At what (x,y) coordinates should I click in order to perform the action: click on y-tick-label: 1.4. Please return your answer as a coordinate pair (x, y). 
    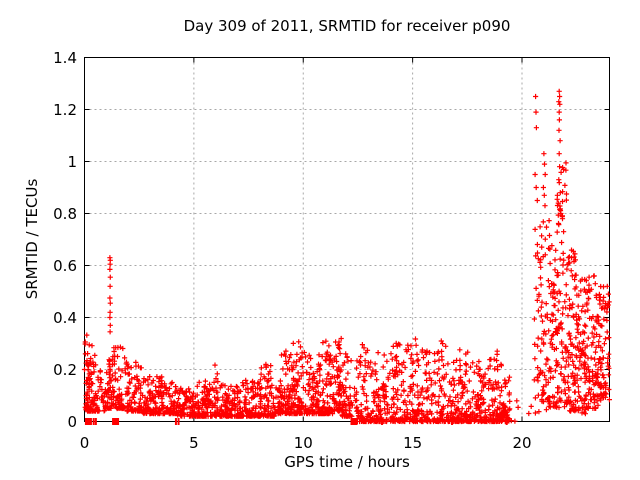
    Looking at the image, I should click on (65, 57).